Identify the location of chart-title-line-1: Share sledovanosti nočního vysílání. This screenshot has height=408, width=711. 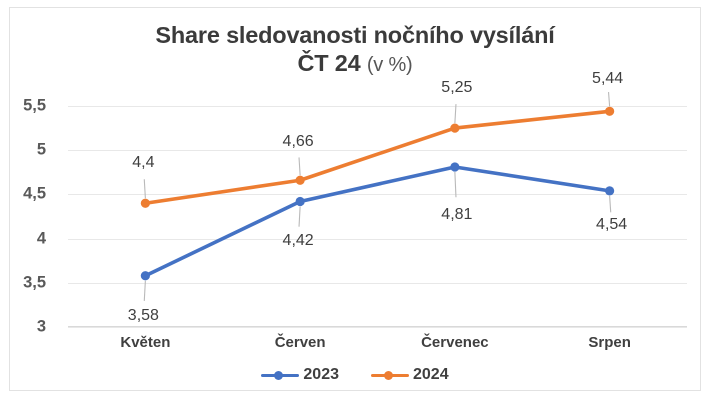
(355, 35).